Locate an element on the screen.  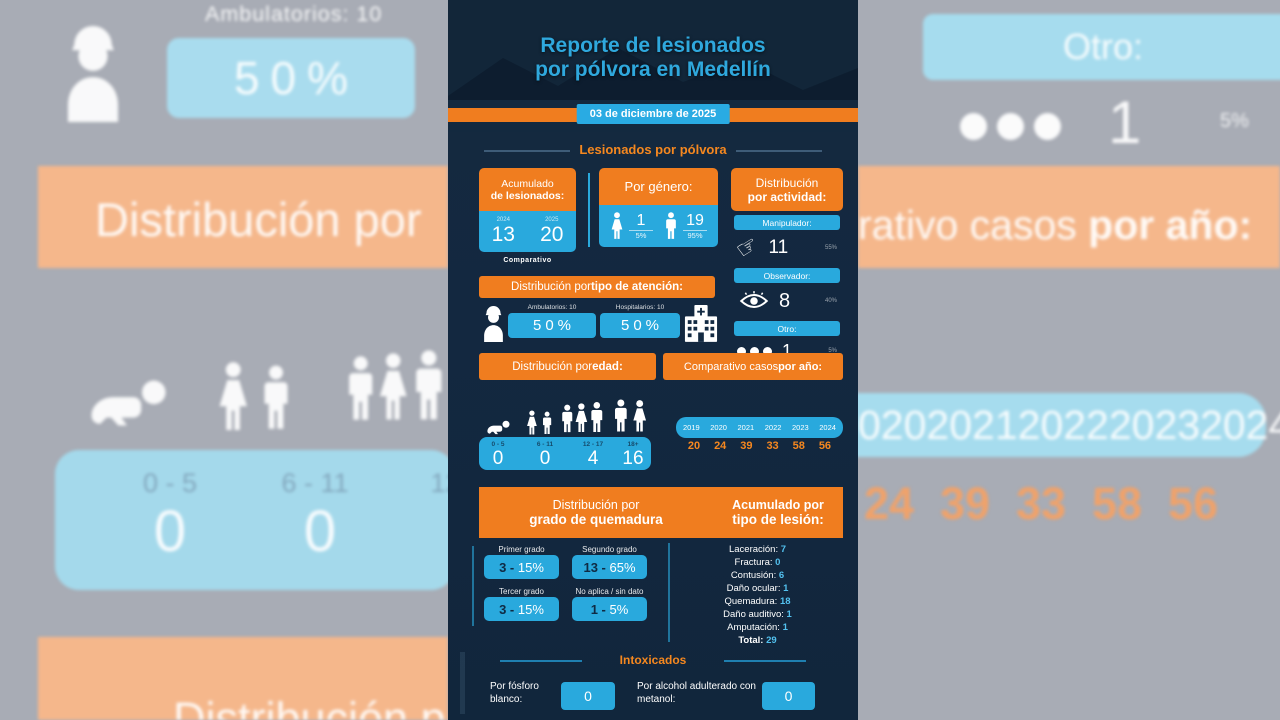
lesion-title: Acumulado por tipo de lesión: is located at coordinates (778, 512).